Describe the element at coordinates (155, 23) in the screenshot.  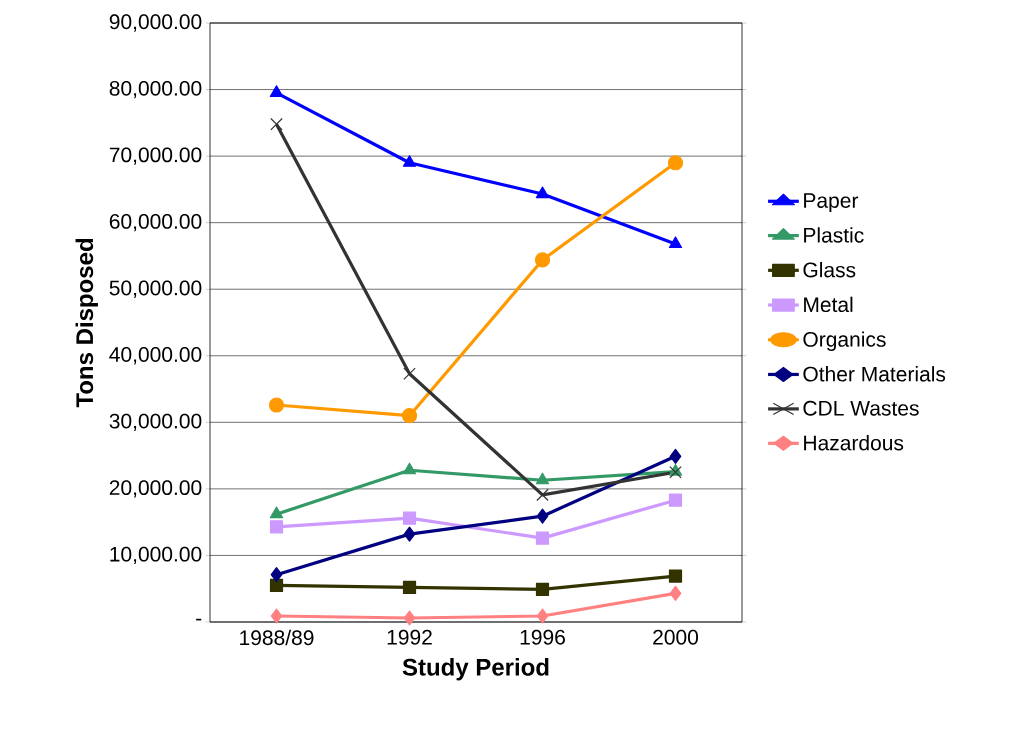
I see `y-tick-label: 90,000.00` at that location.